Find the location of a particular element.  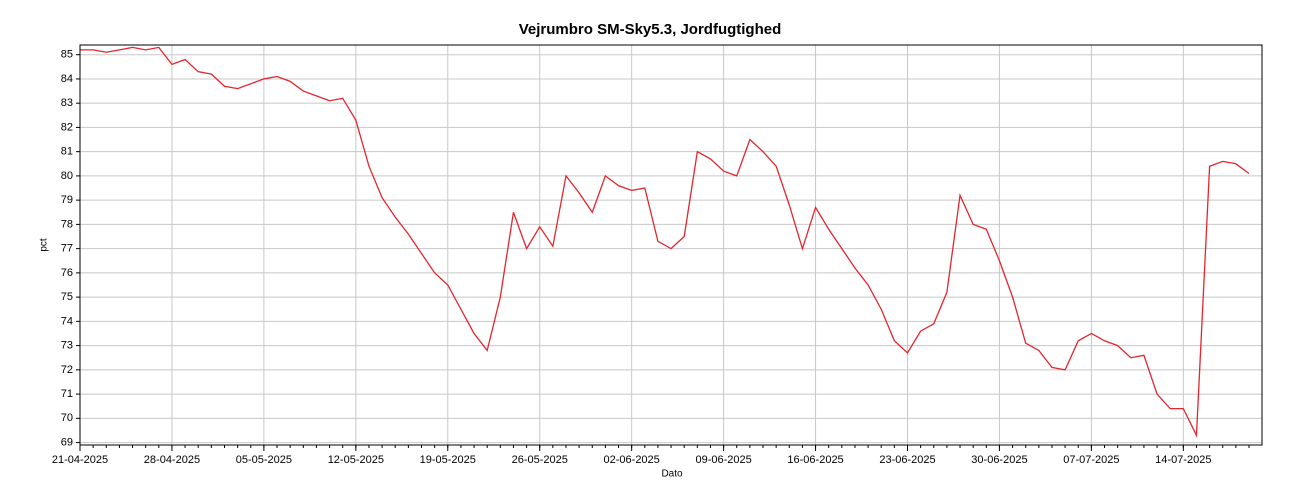

x-tick-label: 14-07-2025 is located at coordinates (1183, 460).